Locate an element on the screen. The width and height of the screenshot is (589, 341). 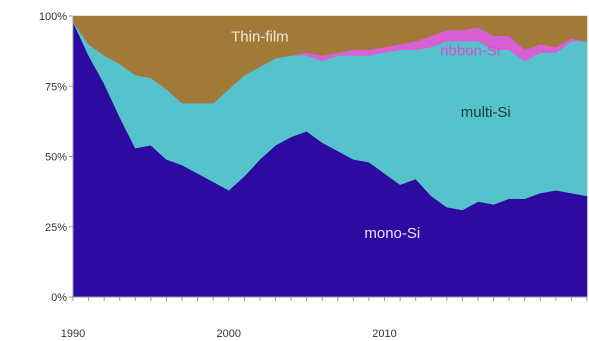
y-tick-label: 75% is located at coordinates (56, 87).